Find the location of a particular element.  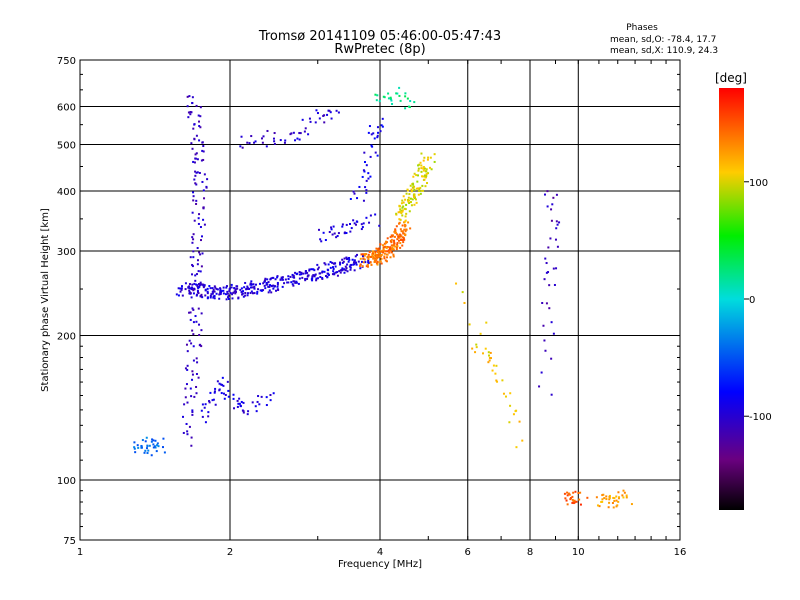

stats-line-x: mean, sd,X: 110.9, 24.3 is located at coordinates (664, 51).